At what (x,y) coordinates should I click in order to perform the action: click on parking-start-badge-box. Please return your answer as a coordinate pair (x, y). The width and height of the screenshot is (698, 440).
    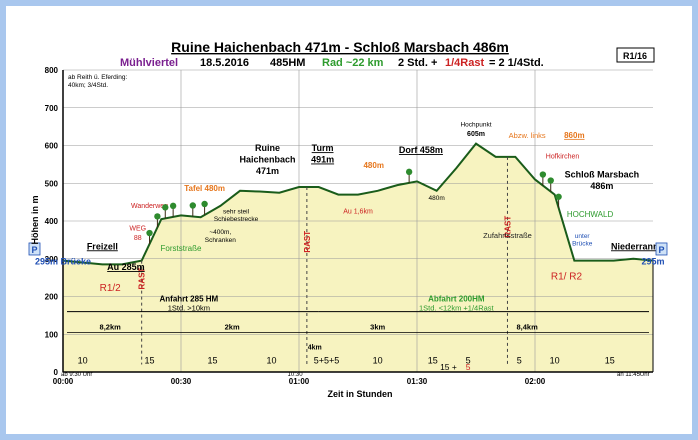
    Looking at the image, I should click on (34, 249).